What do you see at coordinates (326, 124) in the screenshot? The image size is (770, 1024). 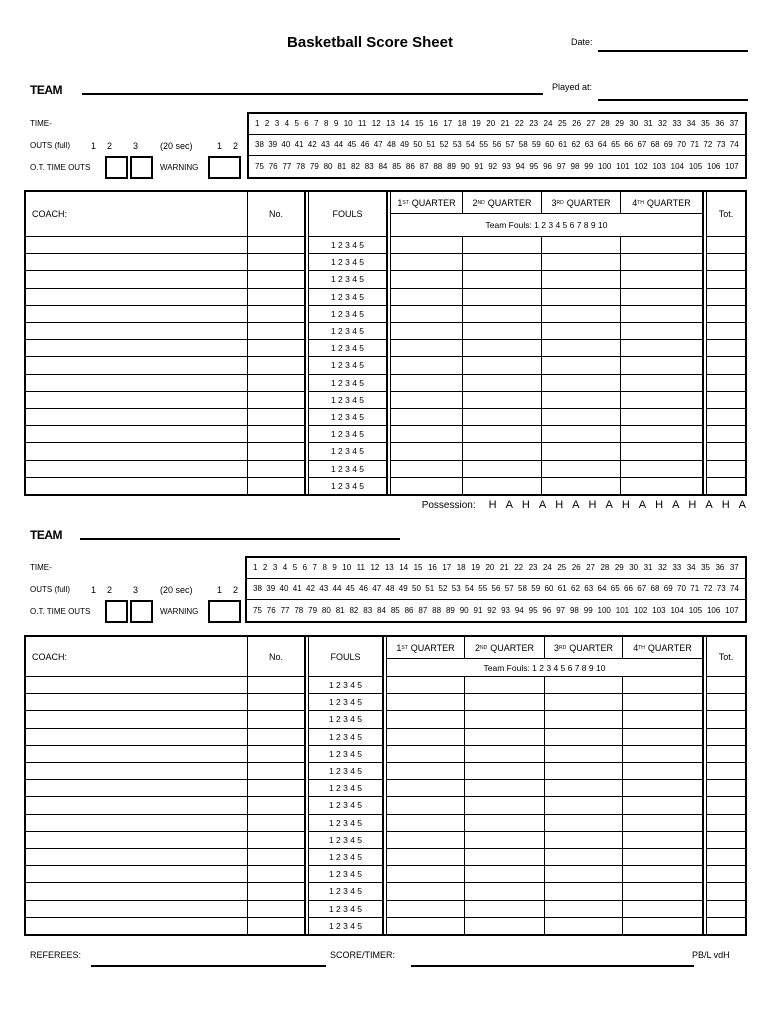 I see `time-mark: 8` at bounding box center [326, 124].